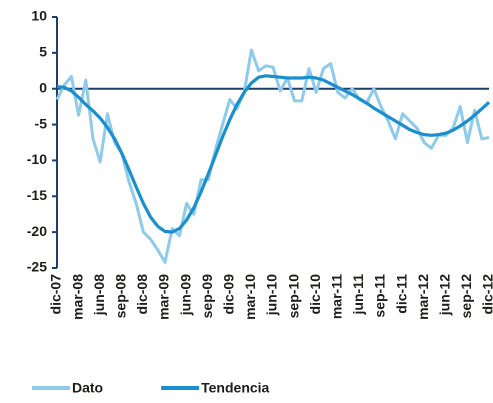  Describe the element at coordinates (235, 388) in the screenshot. I see `legend-label: Tendencia` at that location.